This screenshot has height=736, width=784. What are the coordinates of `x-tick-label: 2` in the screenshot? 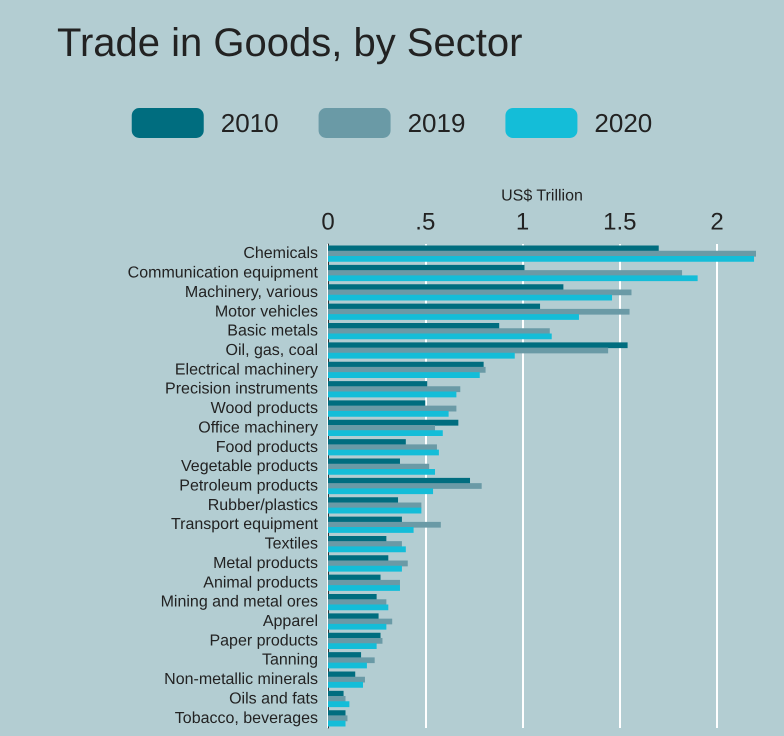 It's located at (717, 222).